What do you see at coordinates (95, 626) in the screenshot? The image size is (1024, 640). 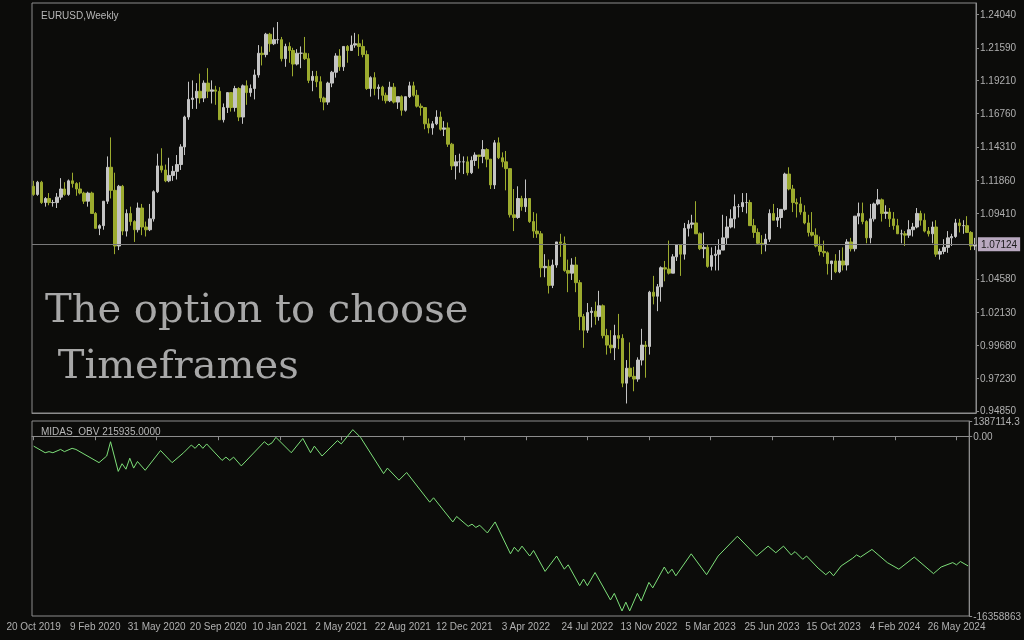 I see `x-tick-label: 9 Feb 2020` at bounding box center [95, 626].